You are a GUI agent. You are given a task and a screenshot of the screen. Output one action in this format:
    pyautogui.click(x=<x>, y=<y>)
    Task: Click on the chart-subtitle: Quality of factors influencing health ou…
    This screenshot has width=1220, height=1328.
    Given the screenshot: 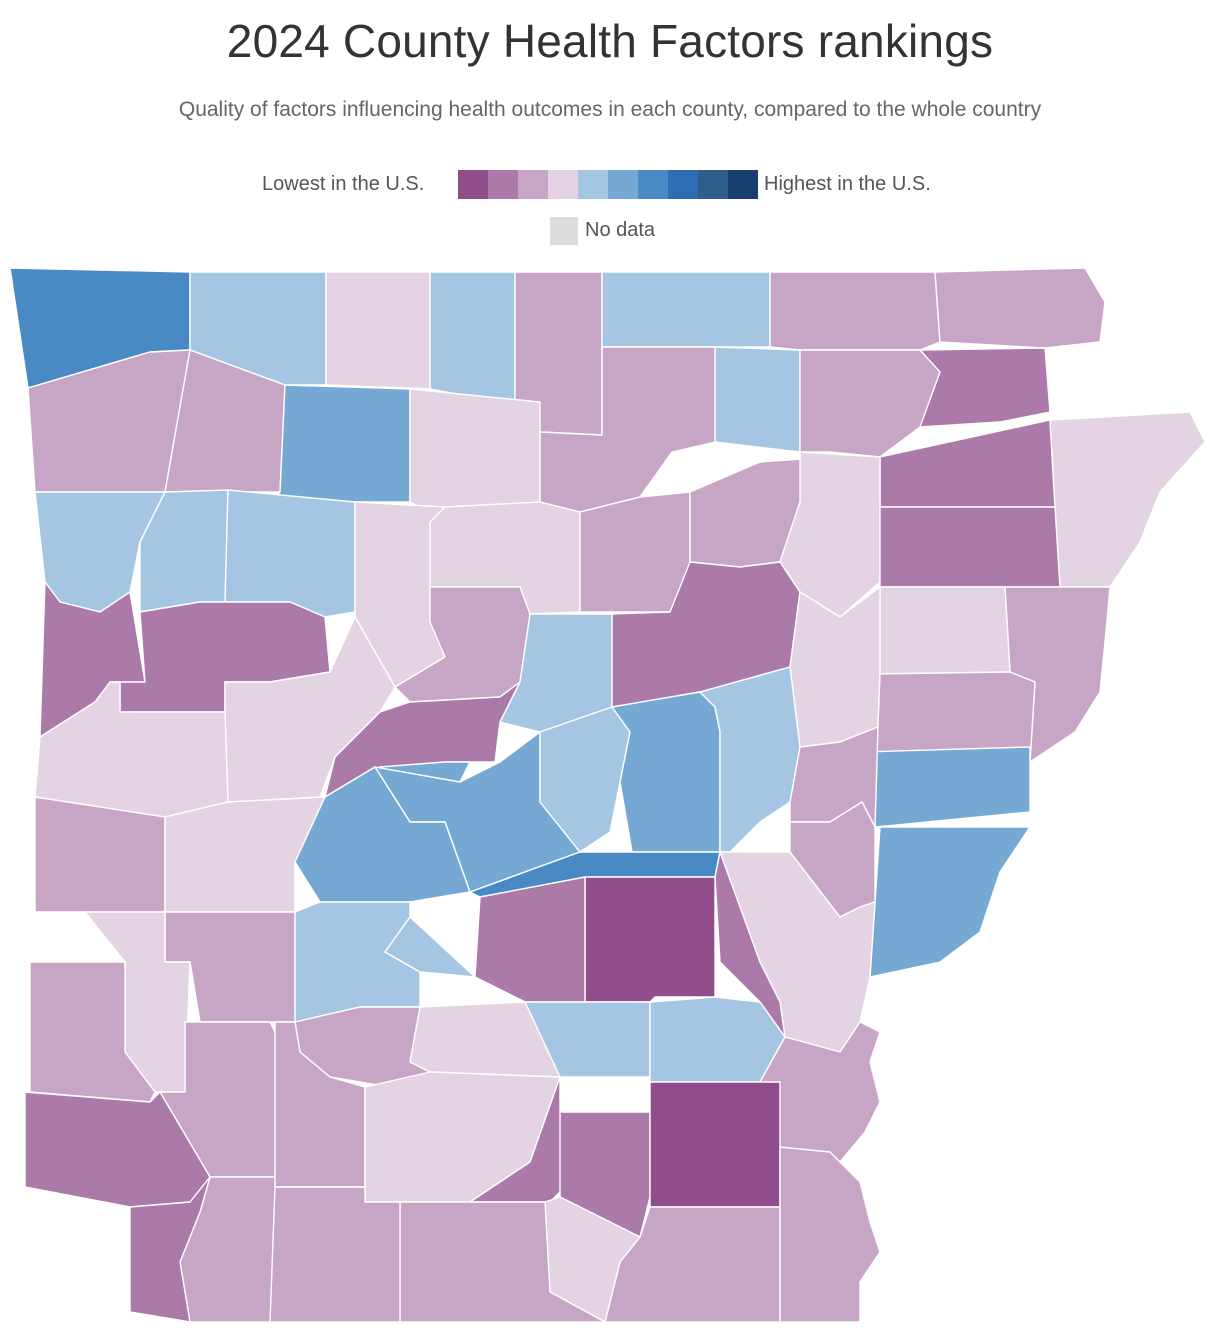 What is the action you would take?
    pyautogui.click(x=610, y=109)
    